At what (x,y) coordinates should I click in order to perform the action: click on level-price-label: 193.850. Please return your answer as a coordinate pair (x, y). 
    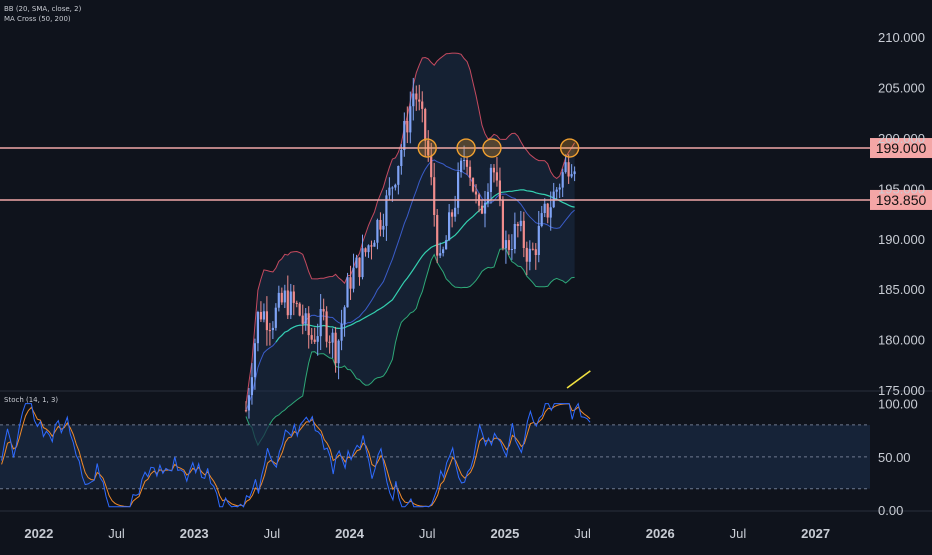
    Looking at the image, I should click on (901, 200).